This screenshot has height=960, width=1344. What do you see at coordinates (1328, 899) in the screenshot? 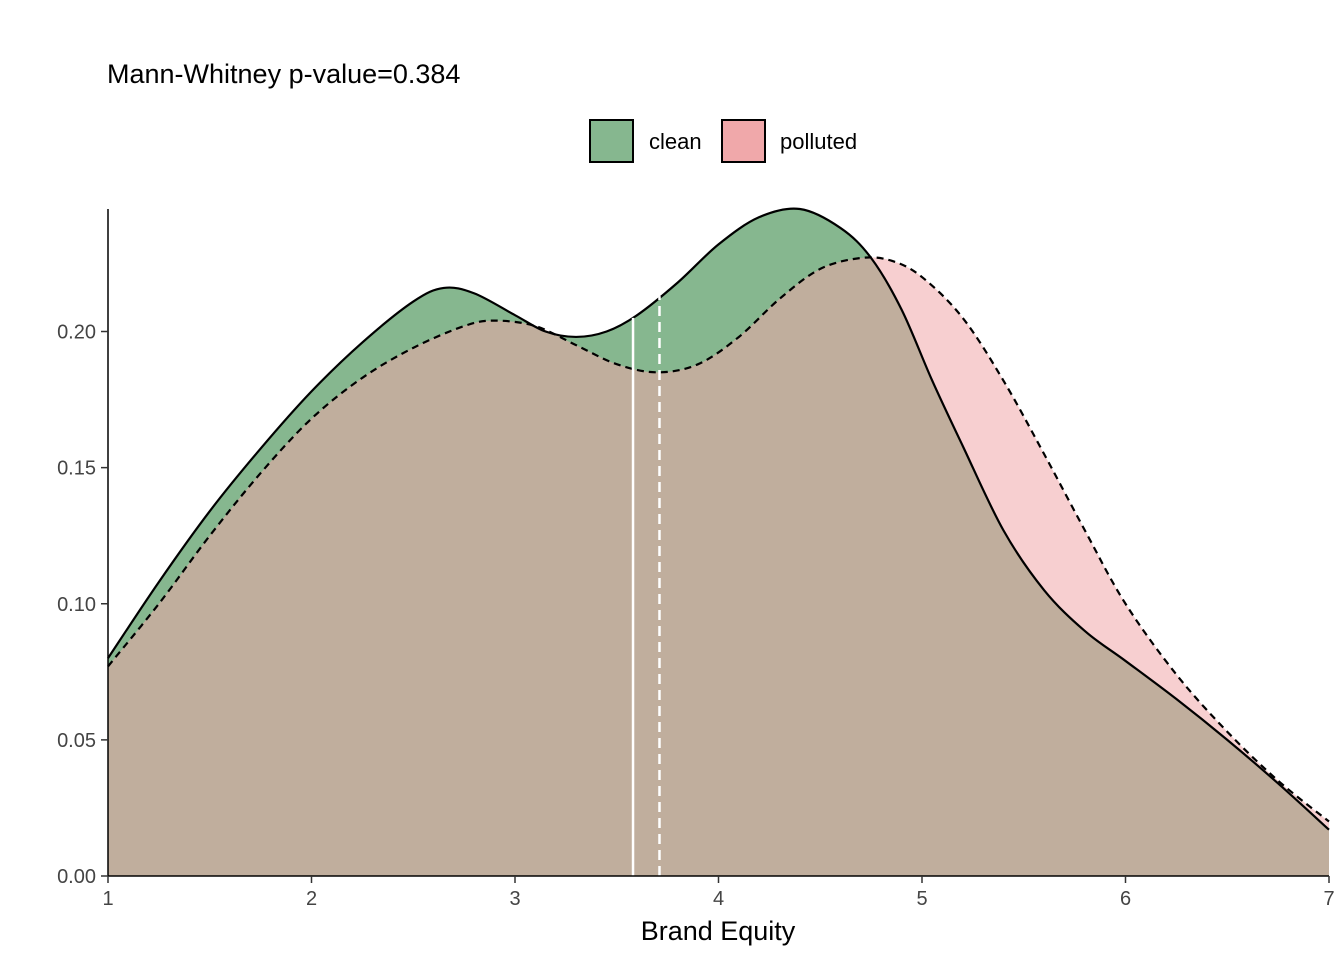
I see `x-tick-label: 7` at bounding box center [1328, 899].